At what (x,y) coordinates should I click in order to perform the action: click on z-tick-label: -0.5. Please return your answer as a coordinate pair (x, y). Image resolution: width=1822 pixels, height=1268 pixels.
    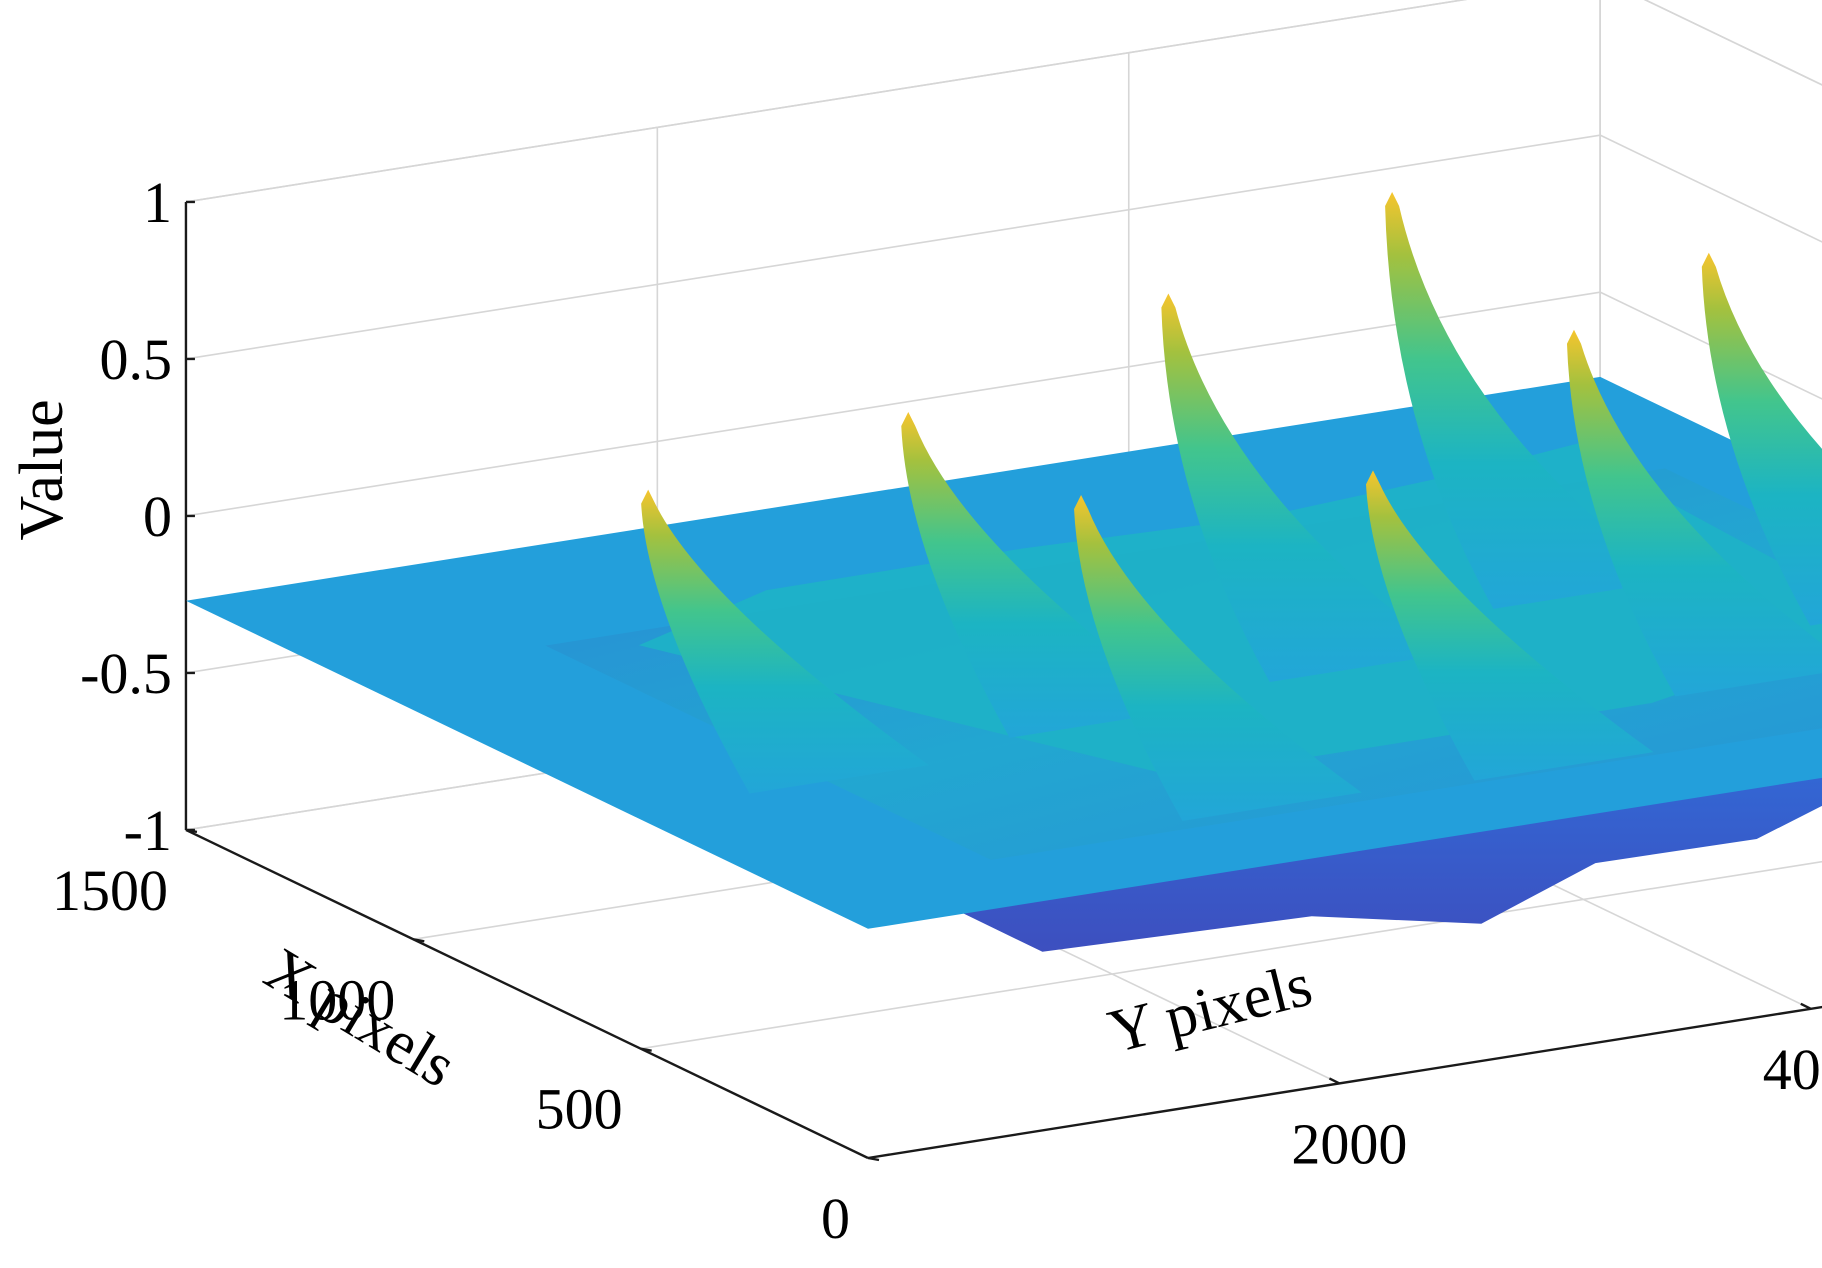
    Looking at the image, I should click on (126, 673).